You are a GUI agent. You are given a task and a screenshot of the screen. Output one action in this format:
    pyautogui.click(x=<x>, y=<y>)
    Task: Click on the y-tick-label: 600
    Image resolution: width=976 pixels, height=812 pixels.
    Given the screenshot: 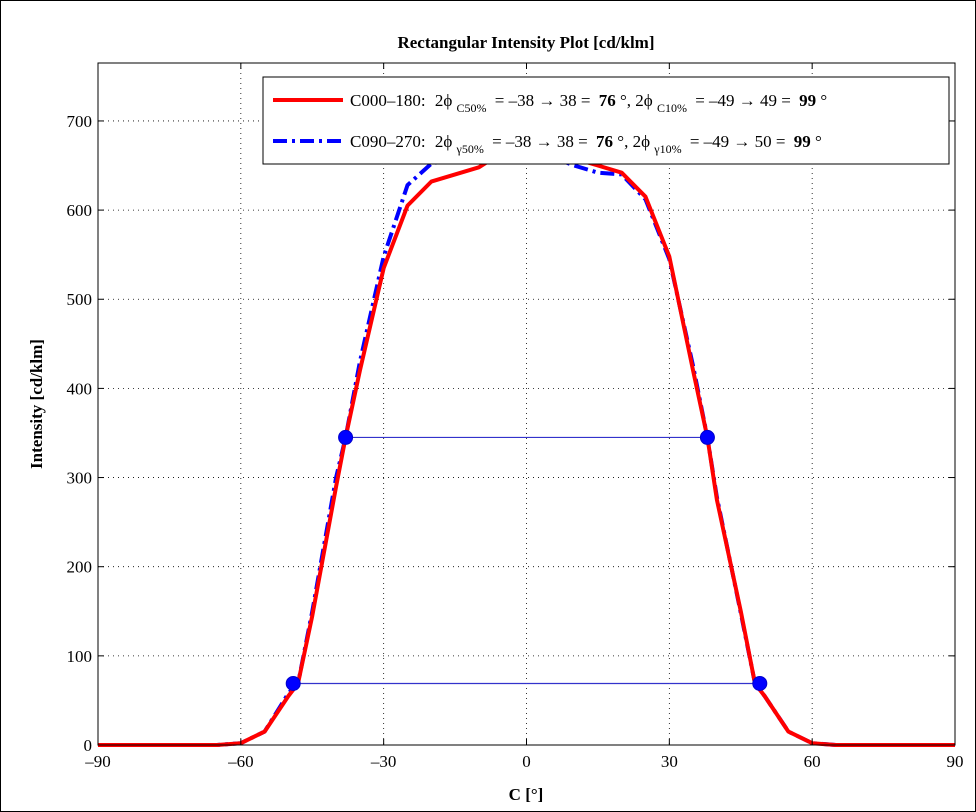 What is the action you would take?
    pyautogui.click(x=80, y=210)
    